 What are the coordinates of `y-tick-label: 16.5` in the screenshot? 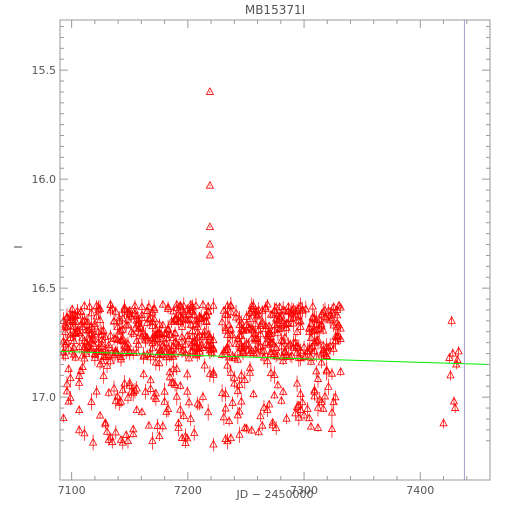 It's located at (44, 288).